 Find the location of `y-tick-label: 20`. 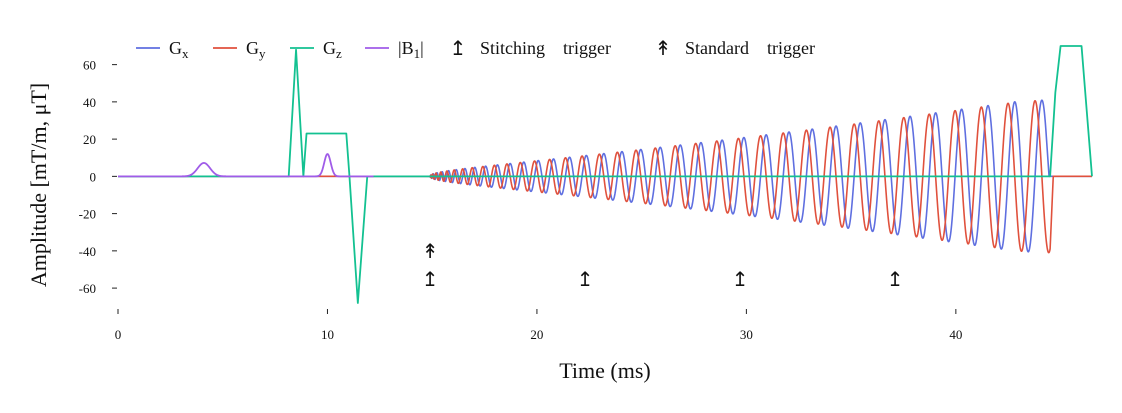

y-tick-label: 20 is located at coordinates (89, 139).